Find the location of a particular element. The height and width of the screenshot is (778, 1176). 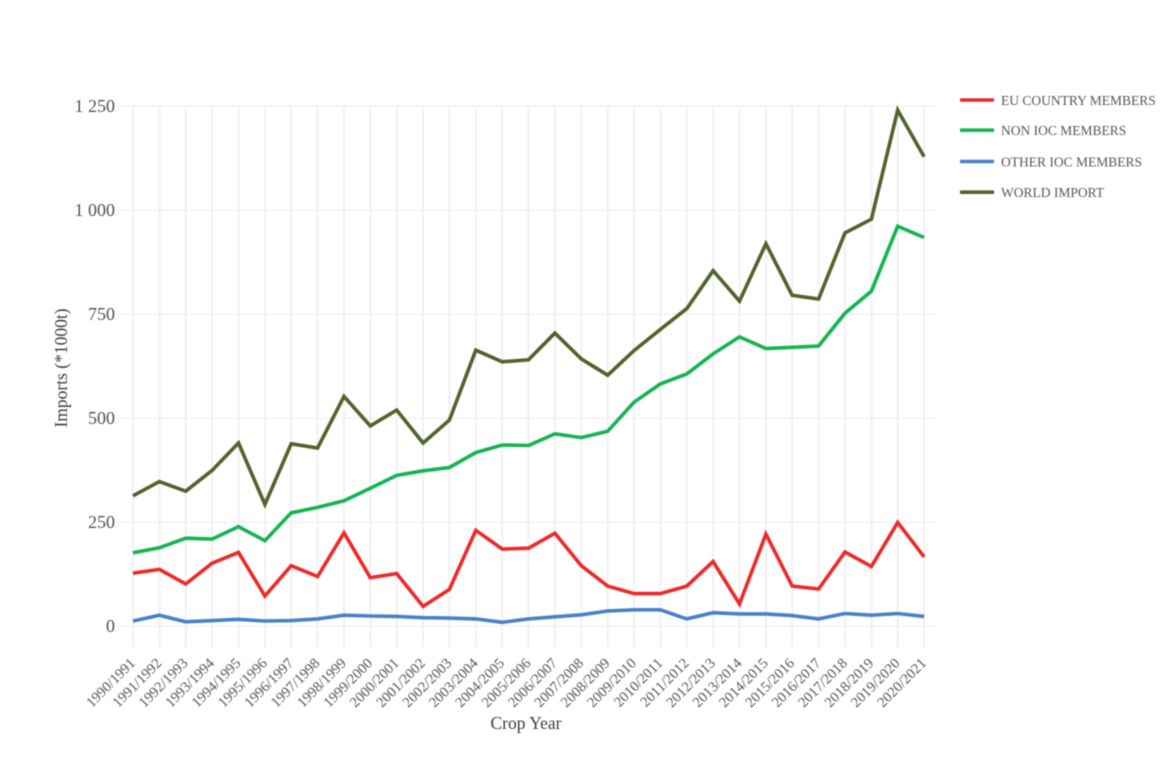

svg-text: WORLD IMPORT is located at coordinates (1053, 192).